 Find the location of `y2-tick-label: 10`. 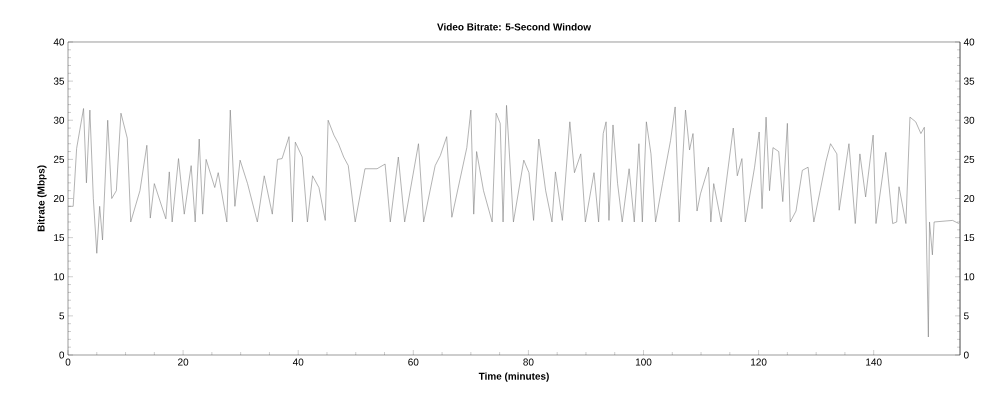

y2-tick-label: 10 is located at coordinates (969, 277).